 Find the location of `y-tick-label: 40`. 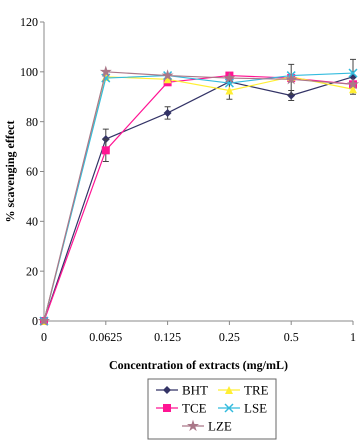

y-tick-label: 40 is located at coordinates (32, 221).